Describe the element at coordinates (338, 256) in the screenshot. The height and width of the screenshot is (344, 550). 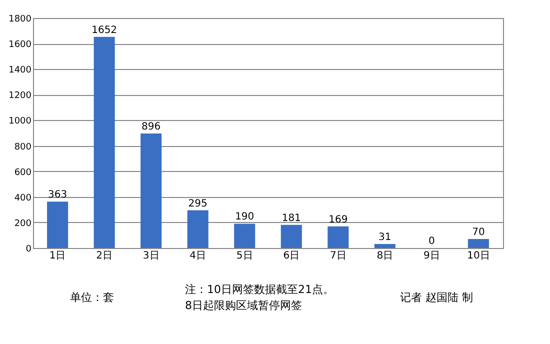
I see `x-tick-label: 7日` at that location.